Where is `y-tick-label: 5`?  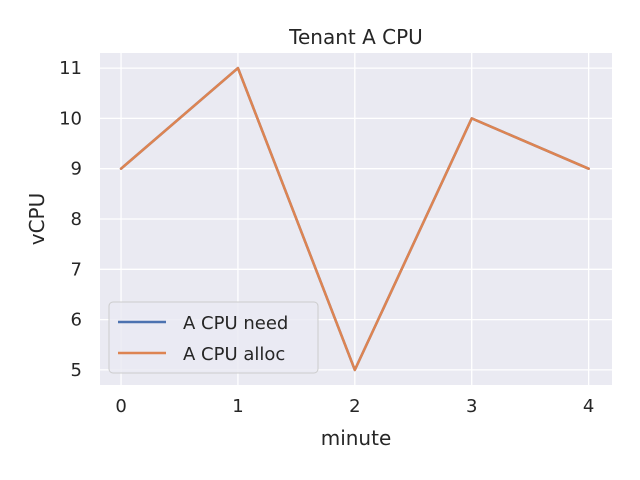
y-tick-label: 5 is located at coordinates (76, 370).